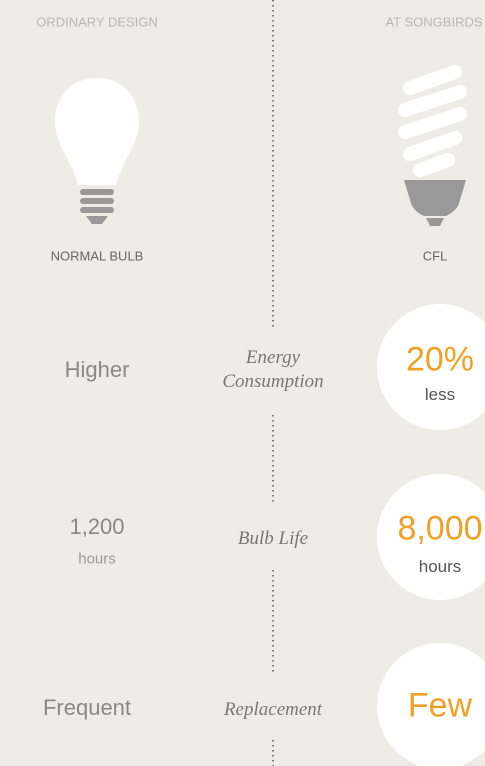 The height and width of the screenshot is (766, 485). Describe the element at coordinates (434, 22) in the screenshot. I see `header-right: AT SONGBIRDS` at that location.